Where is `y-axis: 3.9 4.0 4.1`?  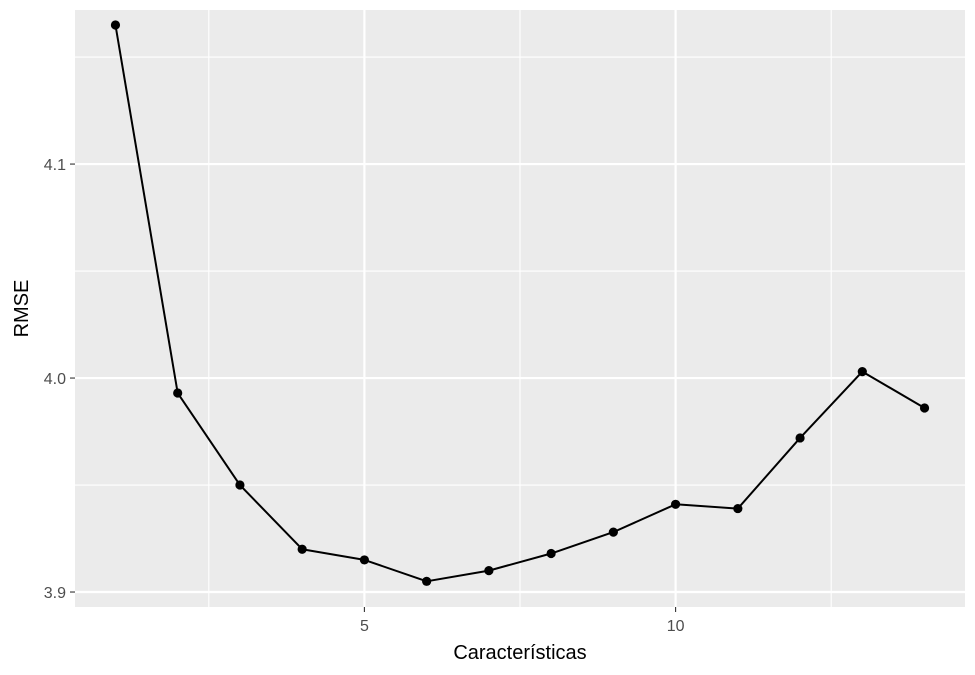
y-axis: 3.9 4.0 4.1 is located at coordinates (59, 379).